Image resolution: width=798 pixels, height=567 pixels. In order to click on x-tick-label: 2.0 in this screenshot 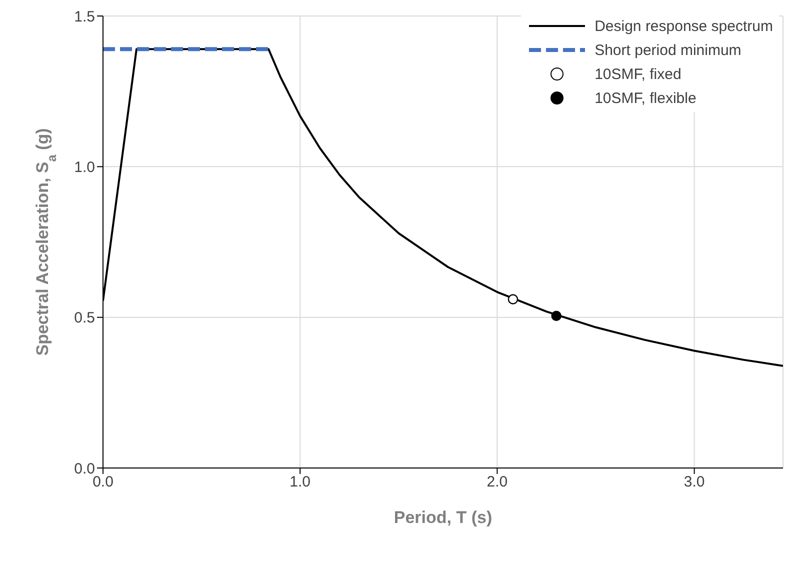, I will do `click(497, 482)`.